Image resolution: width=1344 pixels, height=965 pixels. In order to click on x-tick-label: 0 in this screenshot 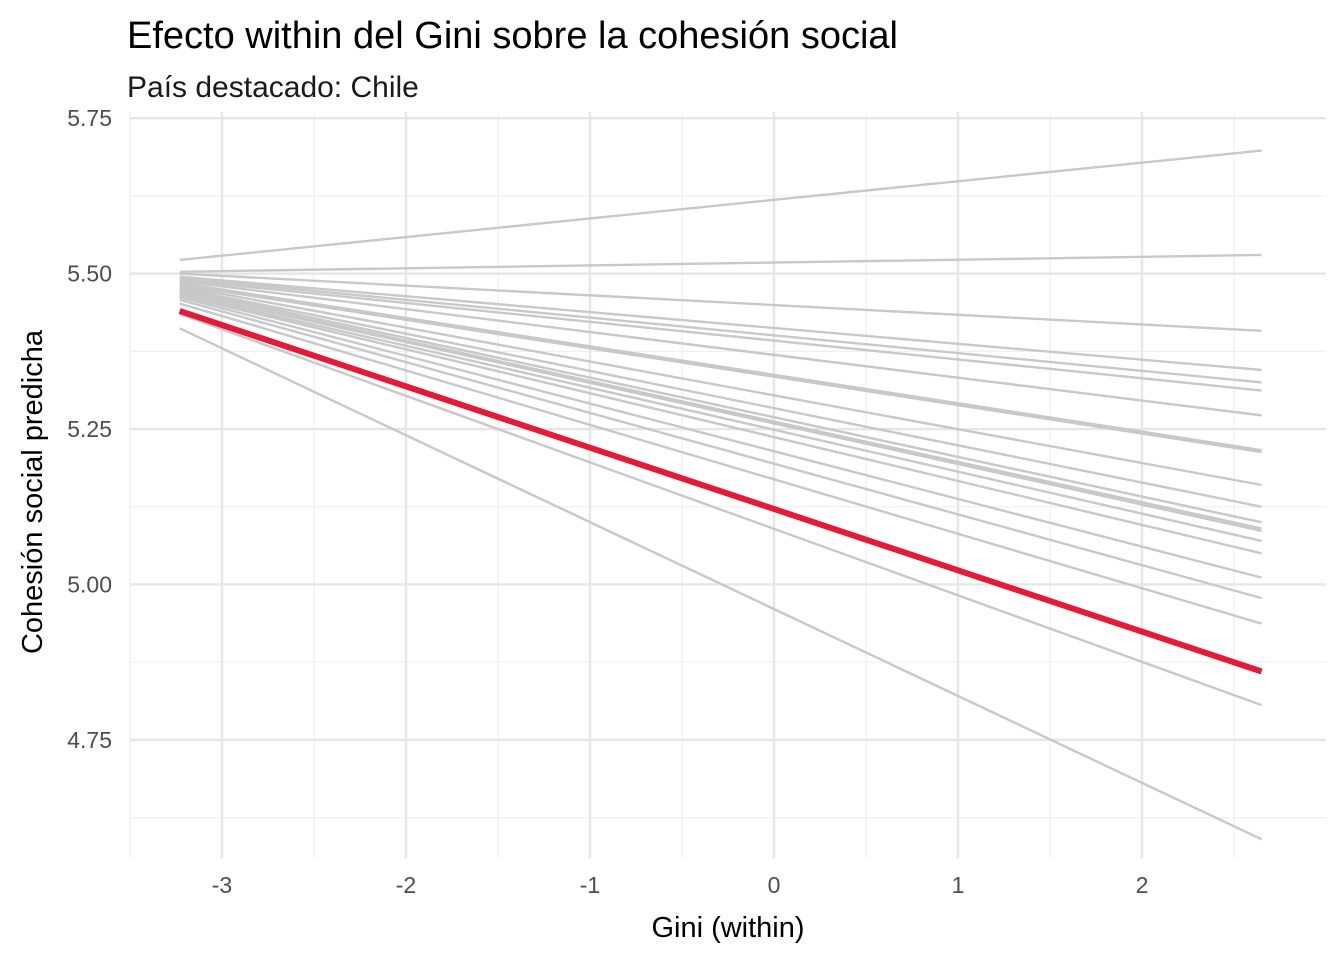, I will do `click(774, 885)`.